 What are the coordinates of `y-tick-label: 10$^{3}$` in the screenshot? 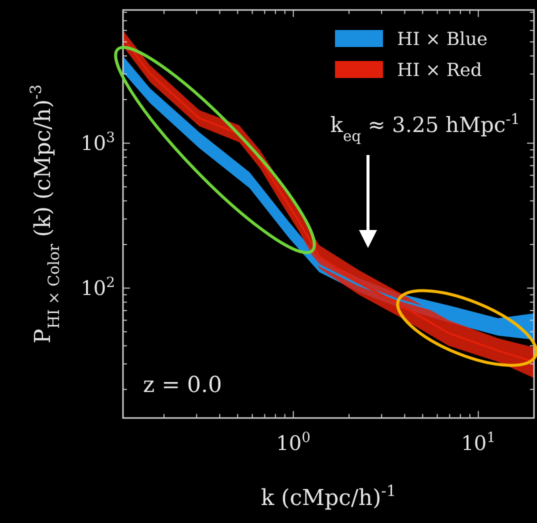 It's located at (97, 143).